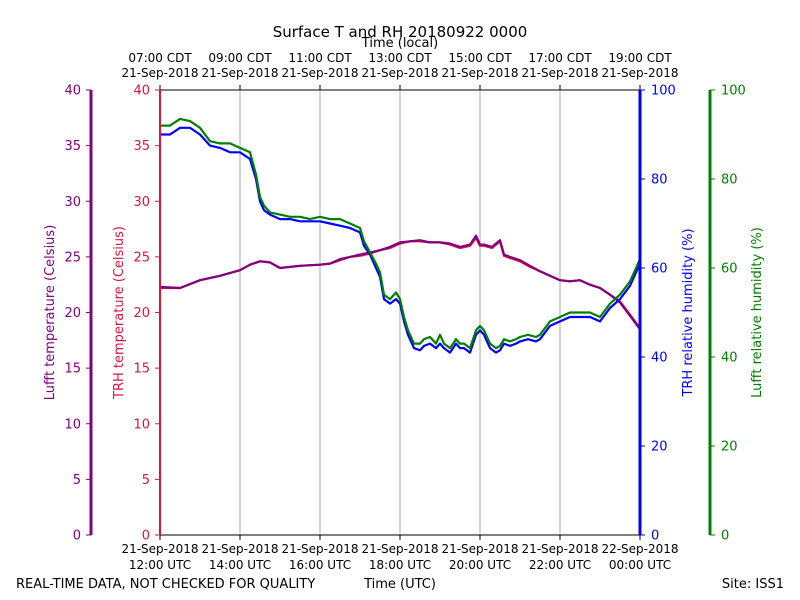 The height and width of the screenshot is (600, 800). Describe the element at coordinates (141, 424) in the screenshot. I see `y-tick-label-trh_temp: 10` at that location.